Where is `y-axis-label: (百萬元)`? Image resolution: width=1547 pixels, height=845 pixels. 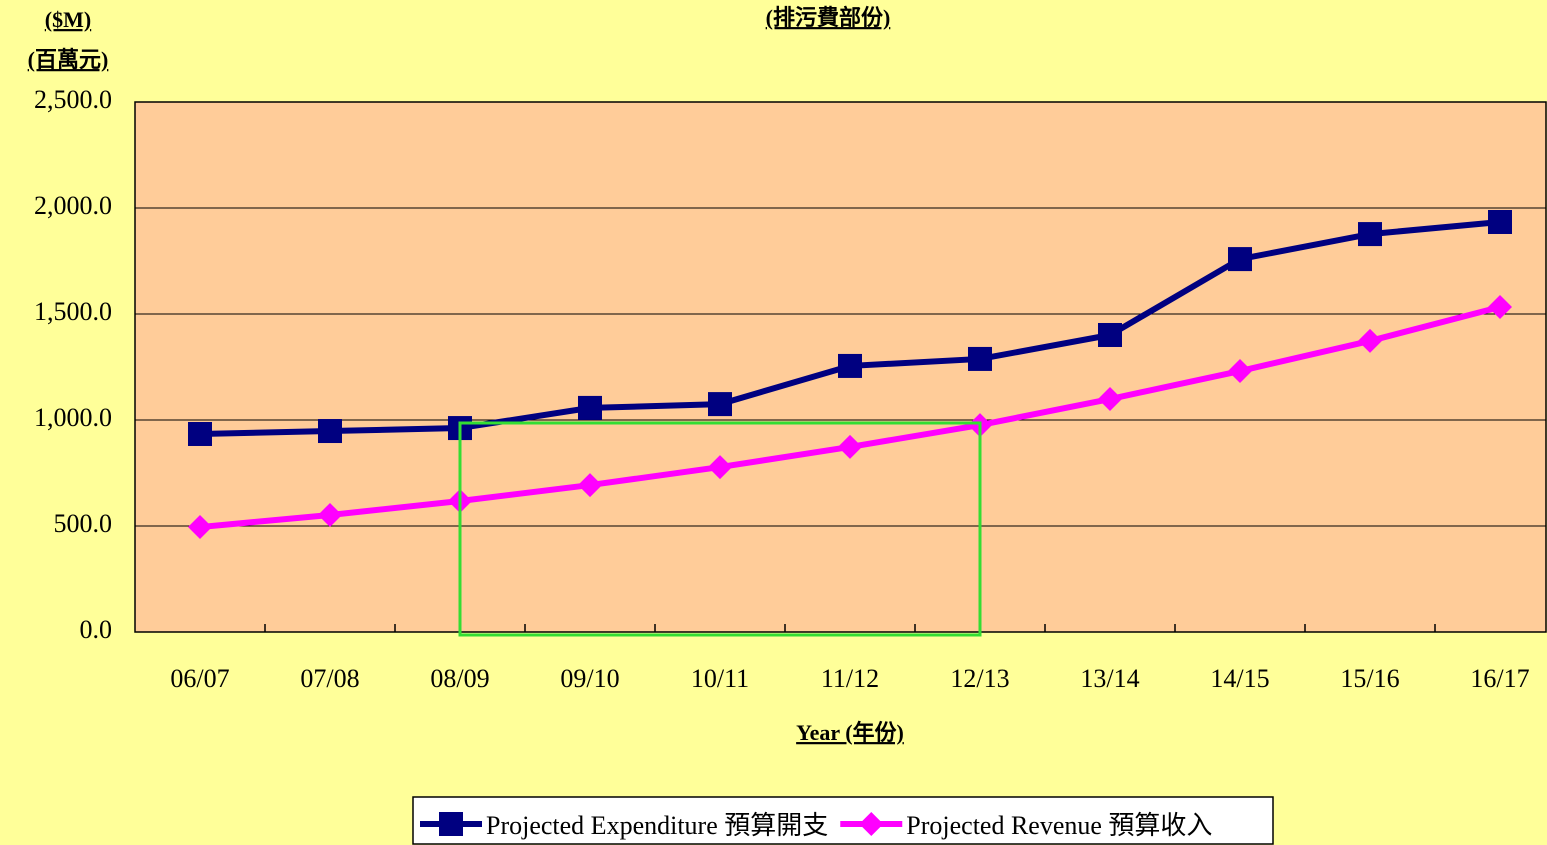 y-axis-label: (百萬元) is located at coordinates (68, 59).